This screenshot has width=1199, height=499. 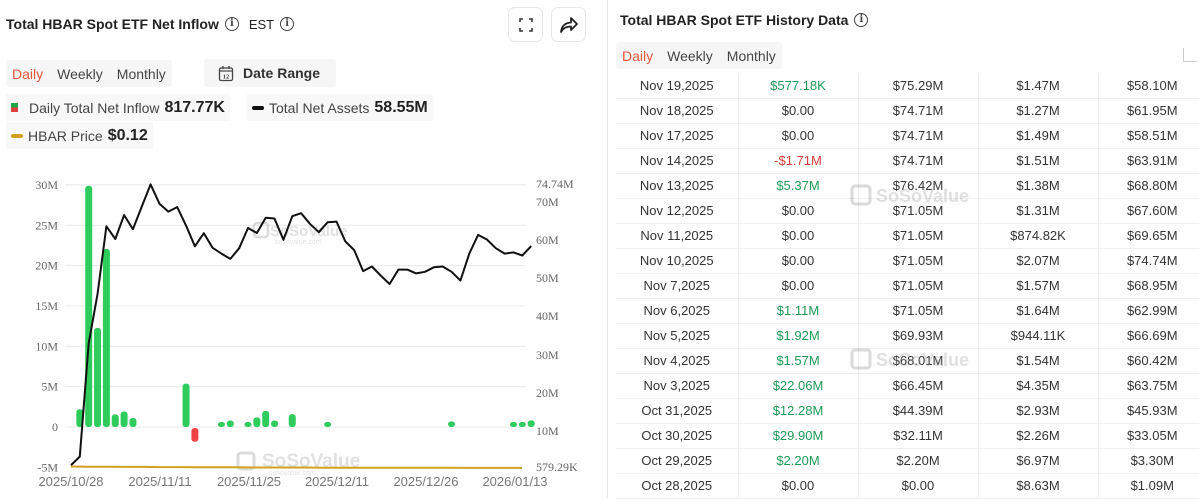 What do you see at coordinates (907, 436) in the screenshot?
I see `table-row: Oct 30,2025 $29.90M $32.11M $2.26M $33.05M` at bounding box center [907, 436].